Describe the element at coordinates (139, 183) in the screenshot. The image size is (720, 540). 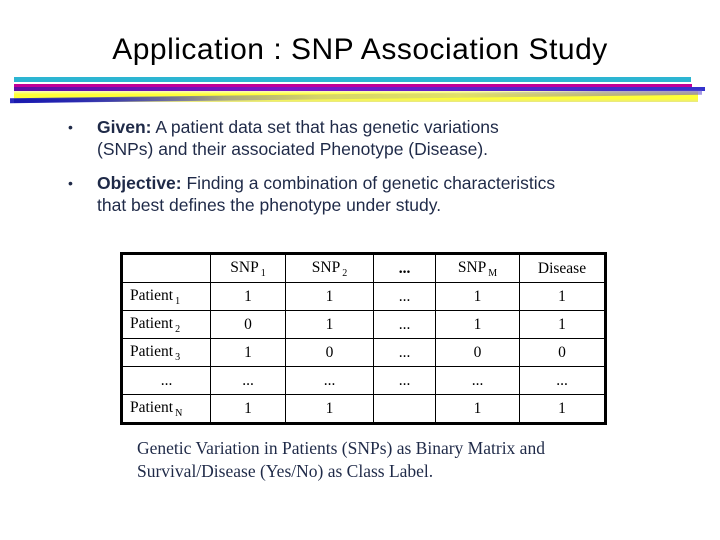
I see `bullet-lead: Objective:` at that location.